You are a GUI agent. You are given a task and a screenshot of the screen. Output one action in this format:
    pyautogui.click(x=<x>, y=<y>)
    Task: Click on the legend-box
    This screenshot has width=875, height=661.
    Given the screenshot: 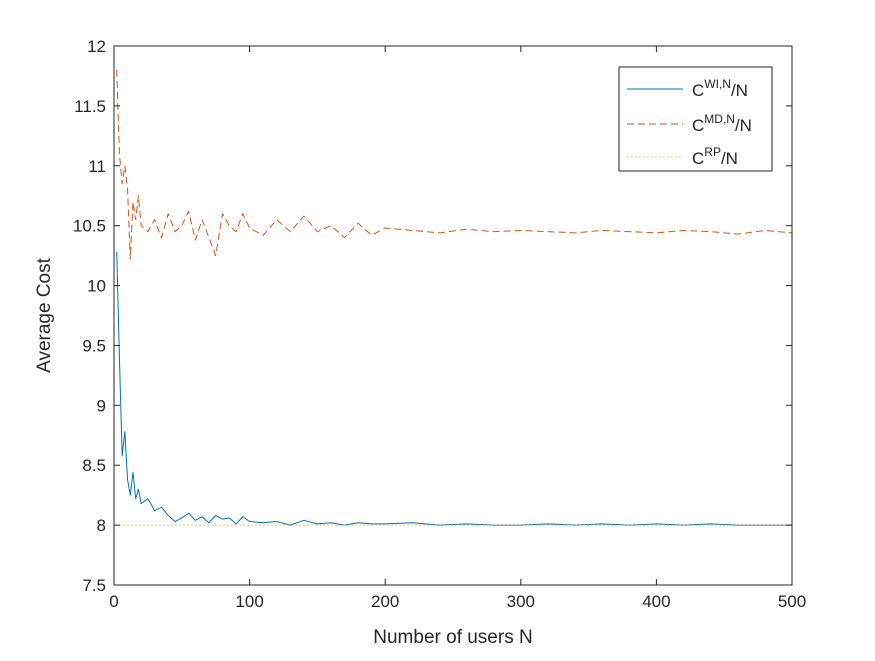 What is the action you would take?
    pyautogui.click(x=695, y=119)
    